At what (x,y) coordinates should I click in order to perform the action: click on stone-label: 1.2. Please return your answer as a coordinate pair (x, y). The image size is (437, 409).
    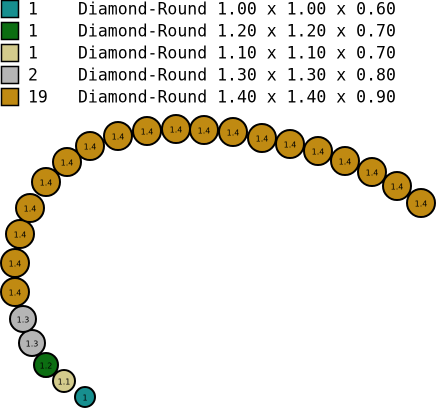
    Looking at the image, I should click on (46, 366).